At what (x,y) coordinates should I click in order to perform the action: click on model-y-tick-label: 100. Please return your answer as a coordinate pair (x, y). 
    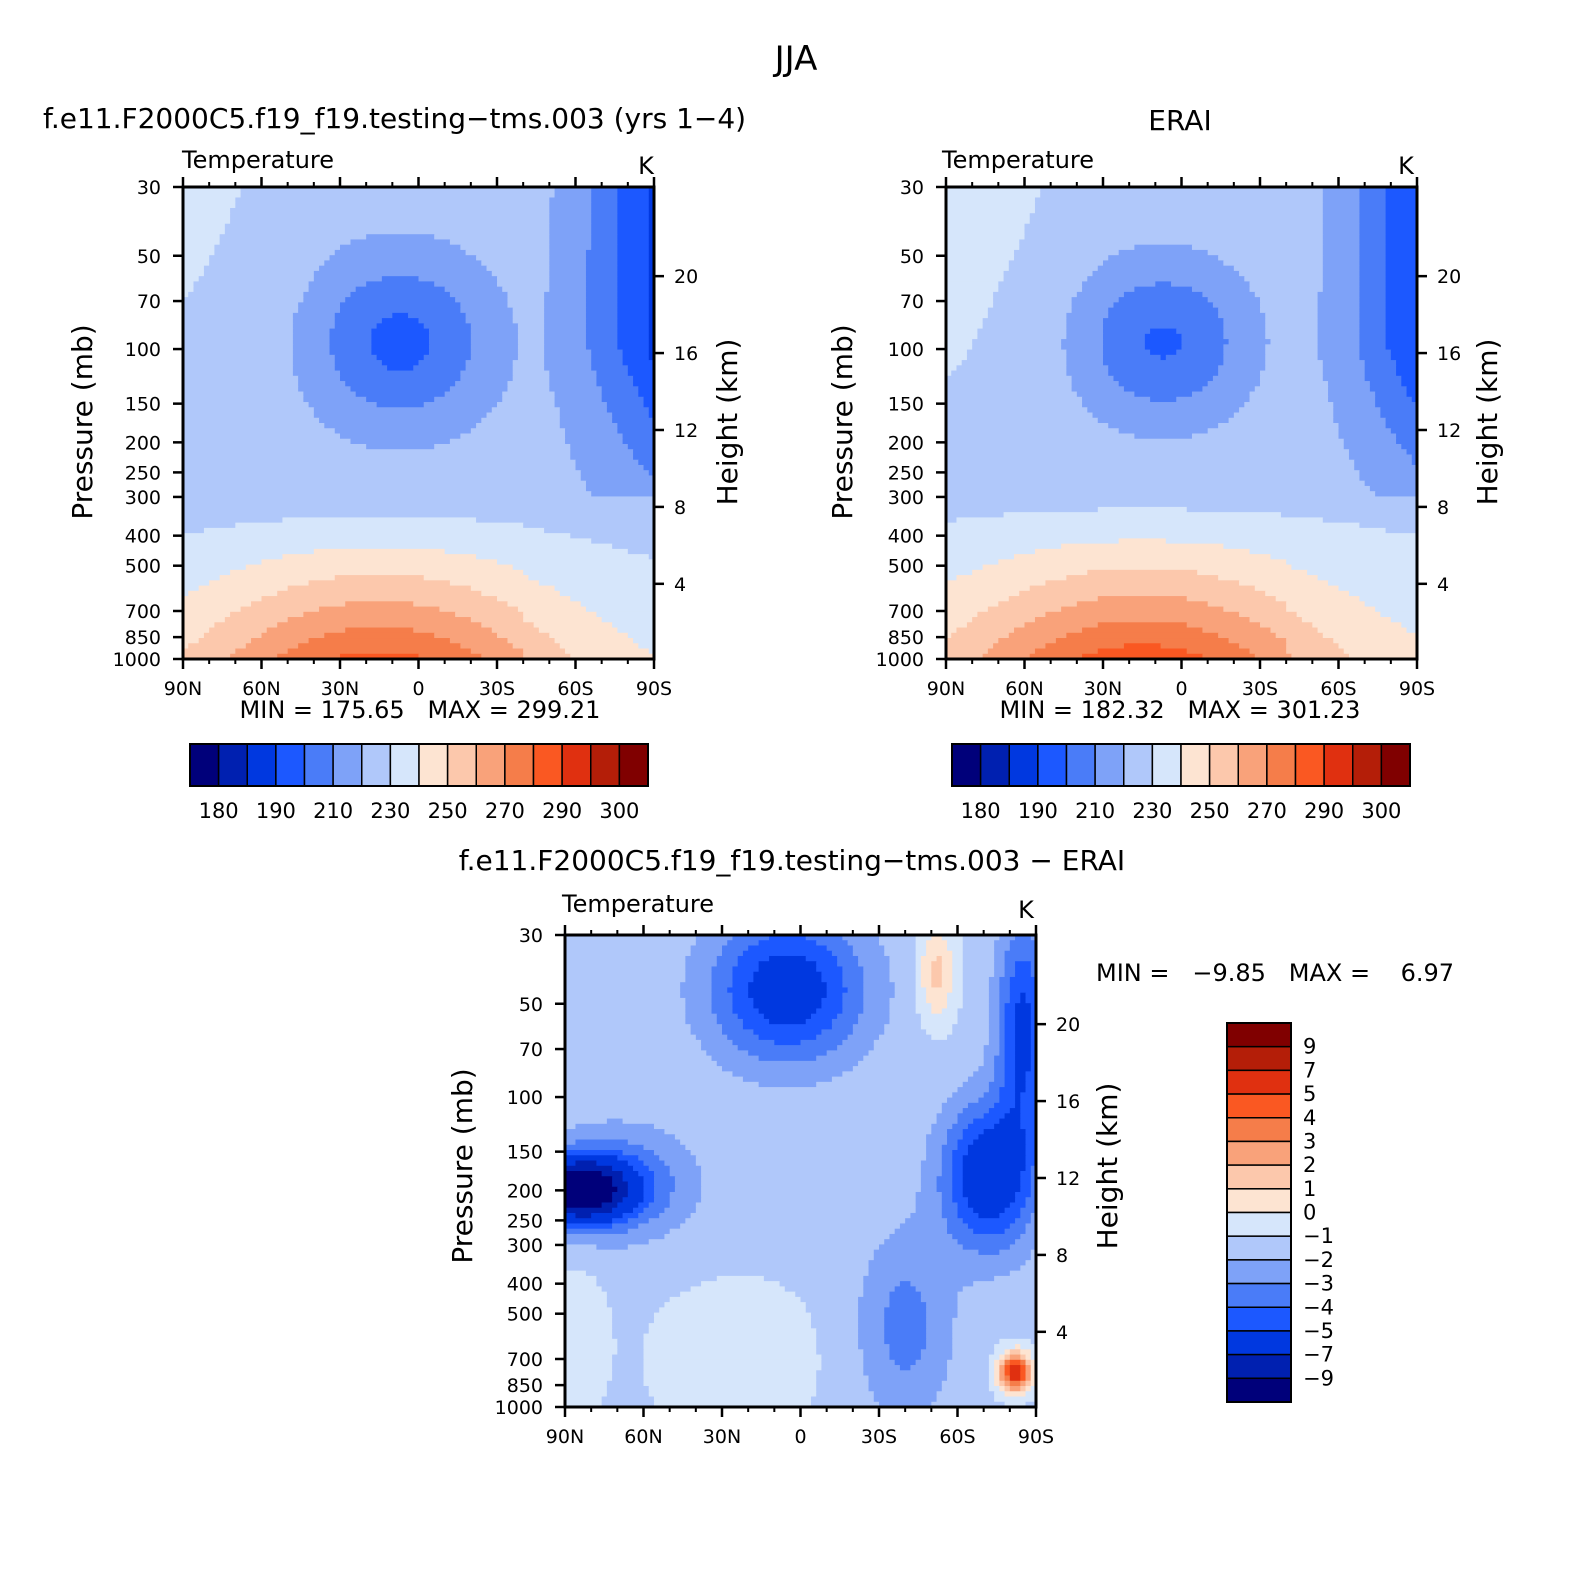
    Looking at the image, I should click on (143, 350).